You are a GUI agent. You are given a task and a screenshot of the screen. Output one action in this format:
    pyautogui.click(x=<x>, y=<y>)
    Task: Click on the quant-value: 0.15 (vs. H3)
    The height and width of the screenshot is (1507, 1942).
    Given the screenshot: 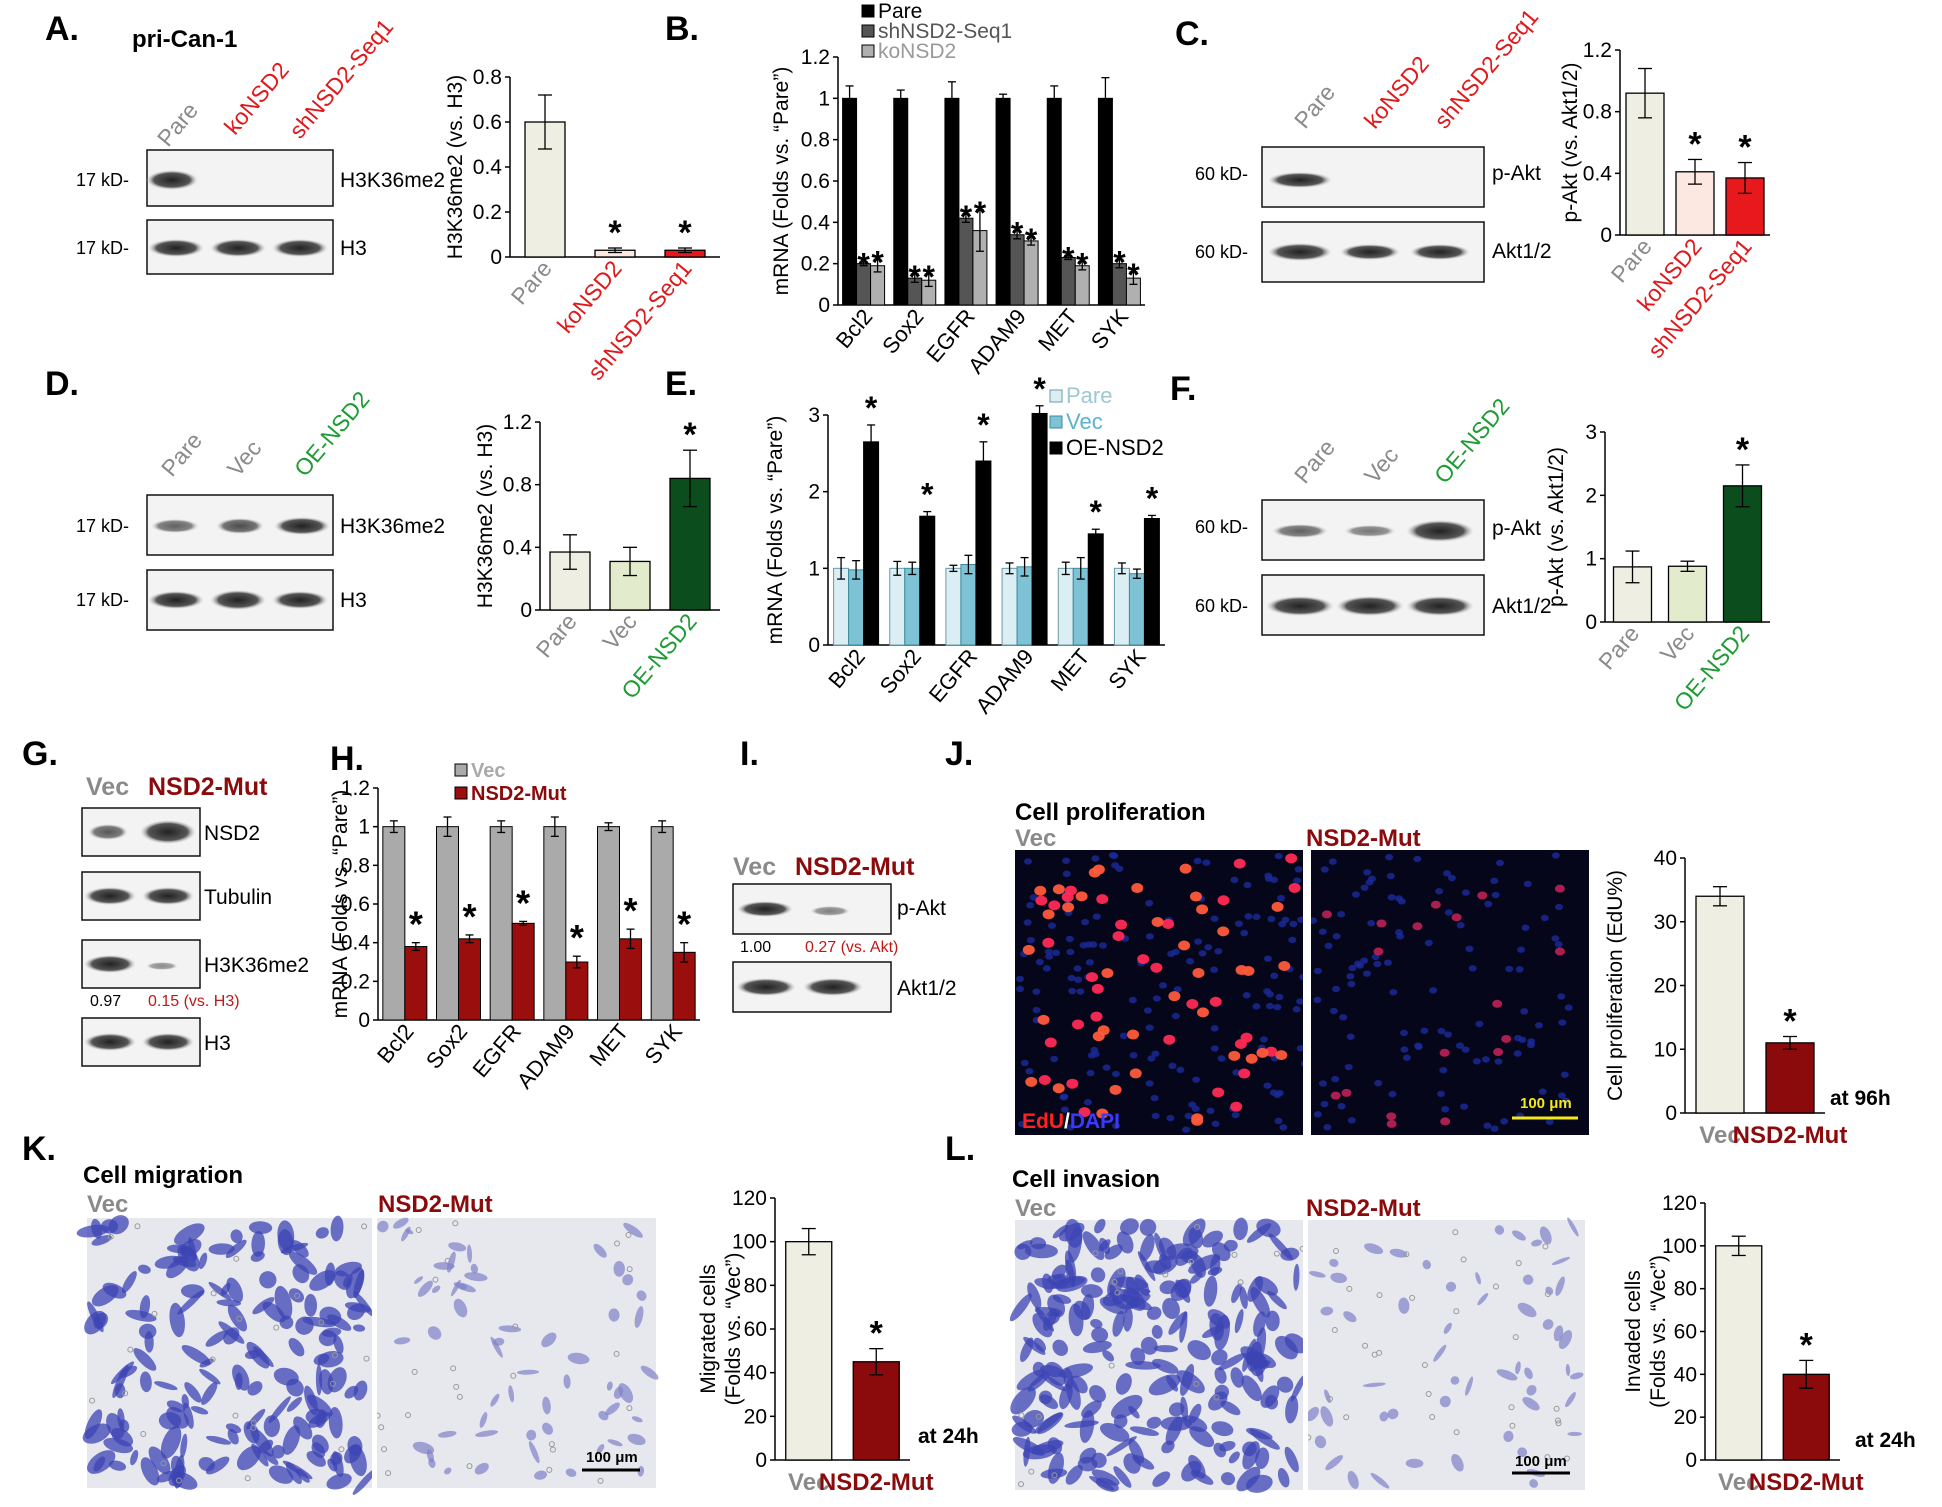 What is the action you would take?
    pyautogui.click(x=194, y=1001)
    